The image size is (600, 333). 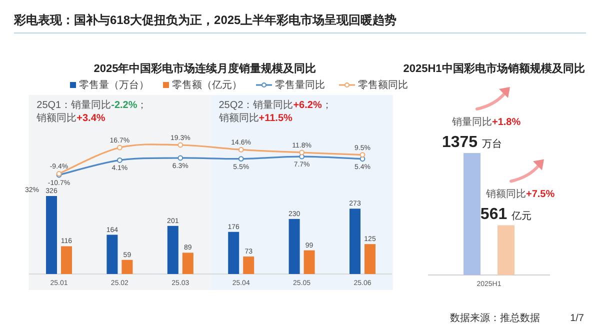 What do you see at coordinates (92, 112) in the screenshot?
I see `text: 25Q1：销量同比-2.2%；销额同比+3.4%` at bounding box center [92, 112].